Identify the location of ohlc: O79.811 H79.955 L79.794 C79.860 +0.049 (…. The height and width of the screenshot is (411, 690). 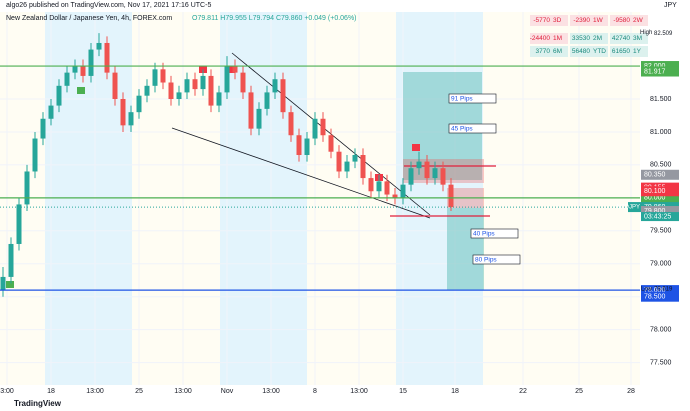
(274, 18).